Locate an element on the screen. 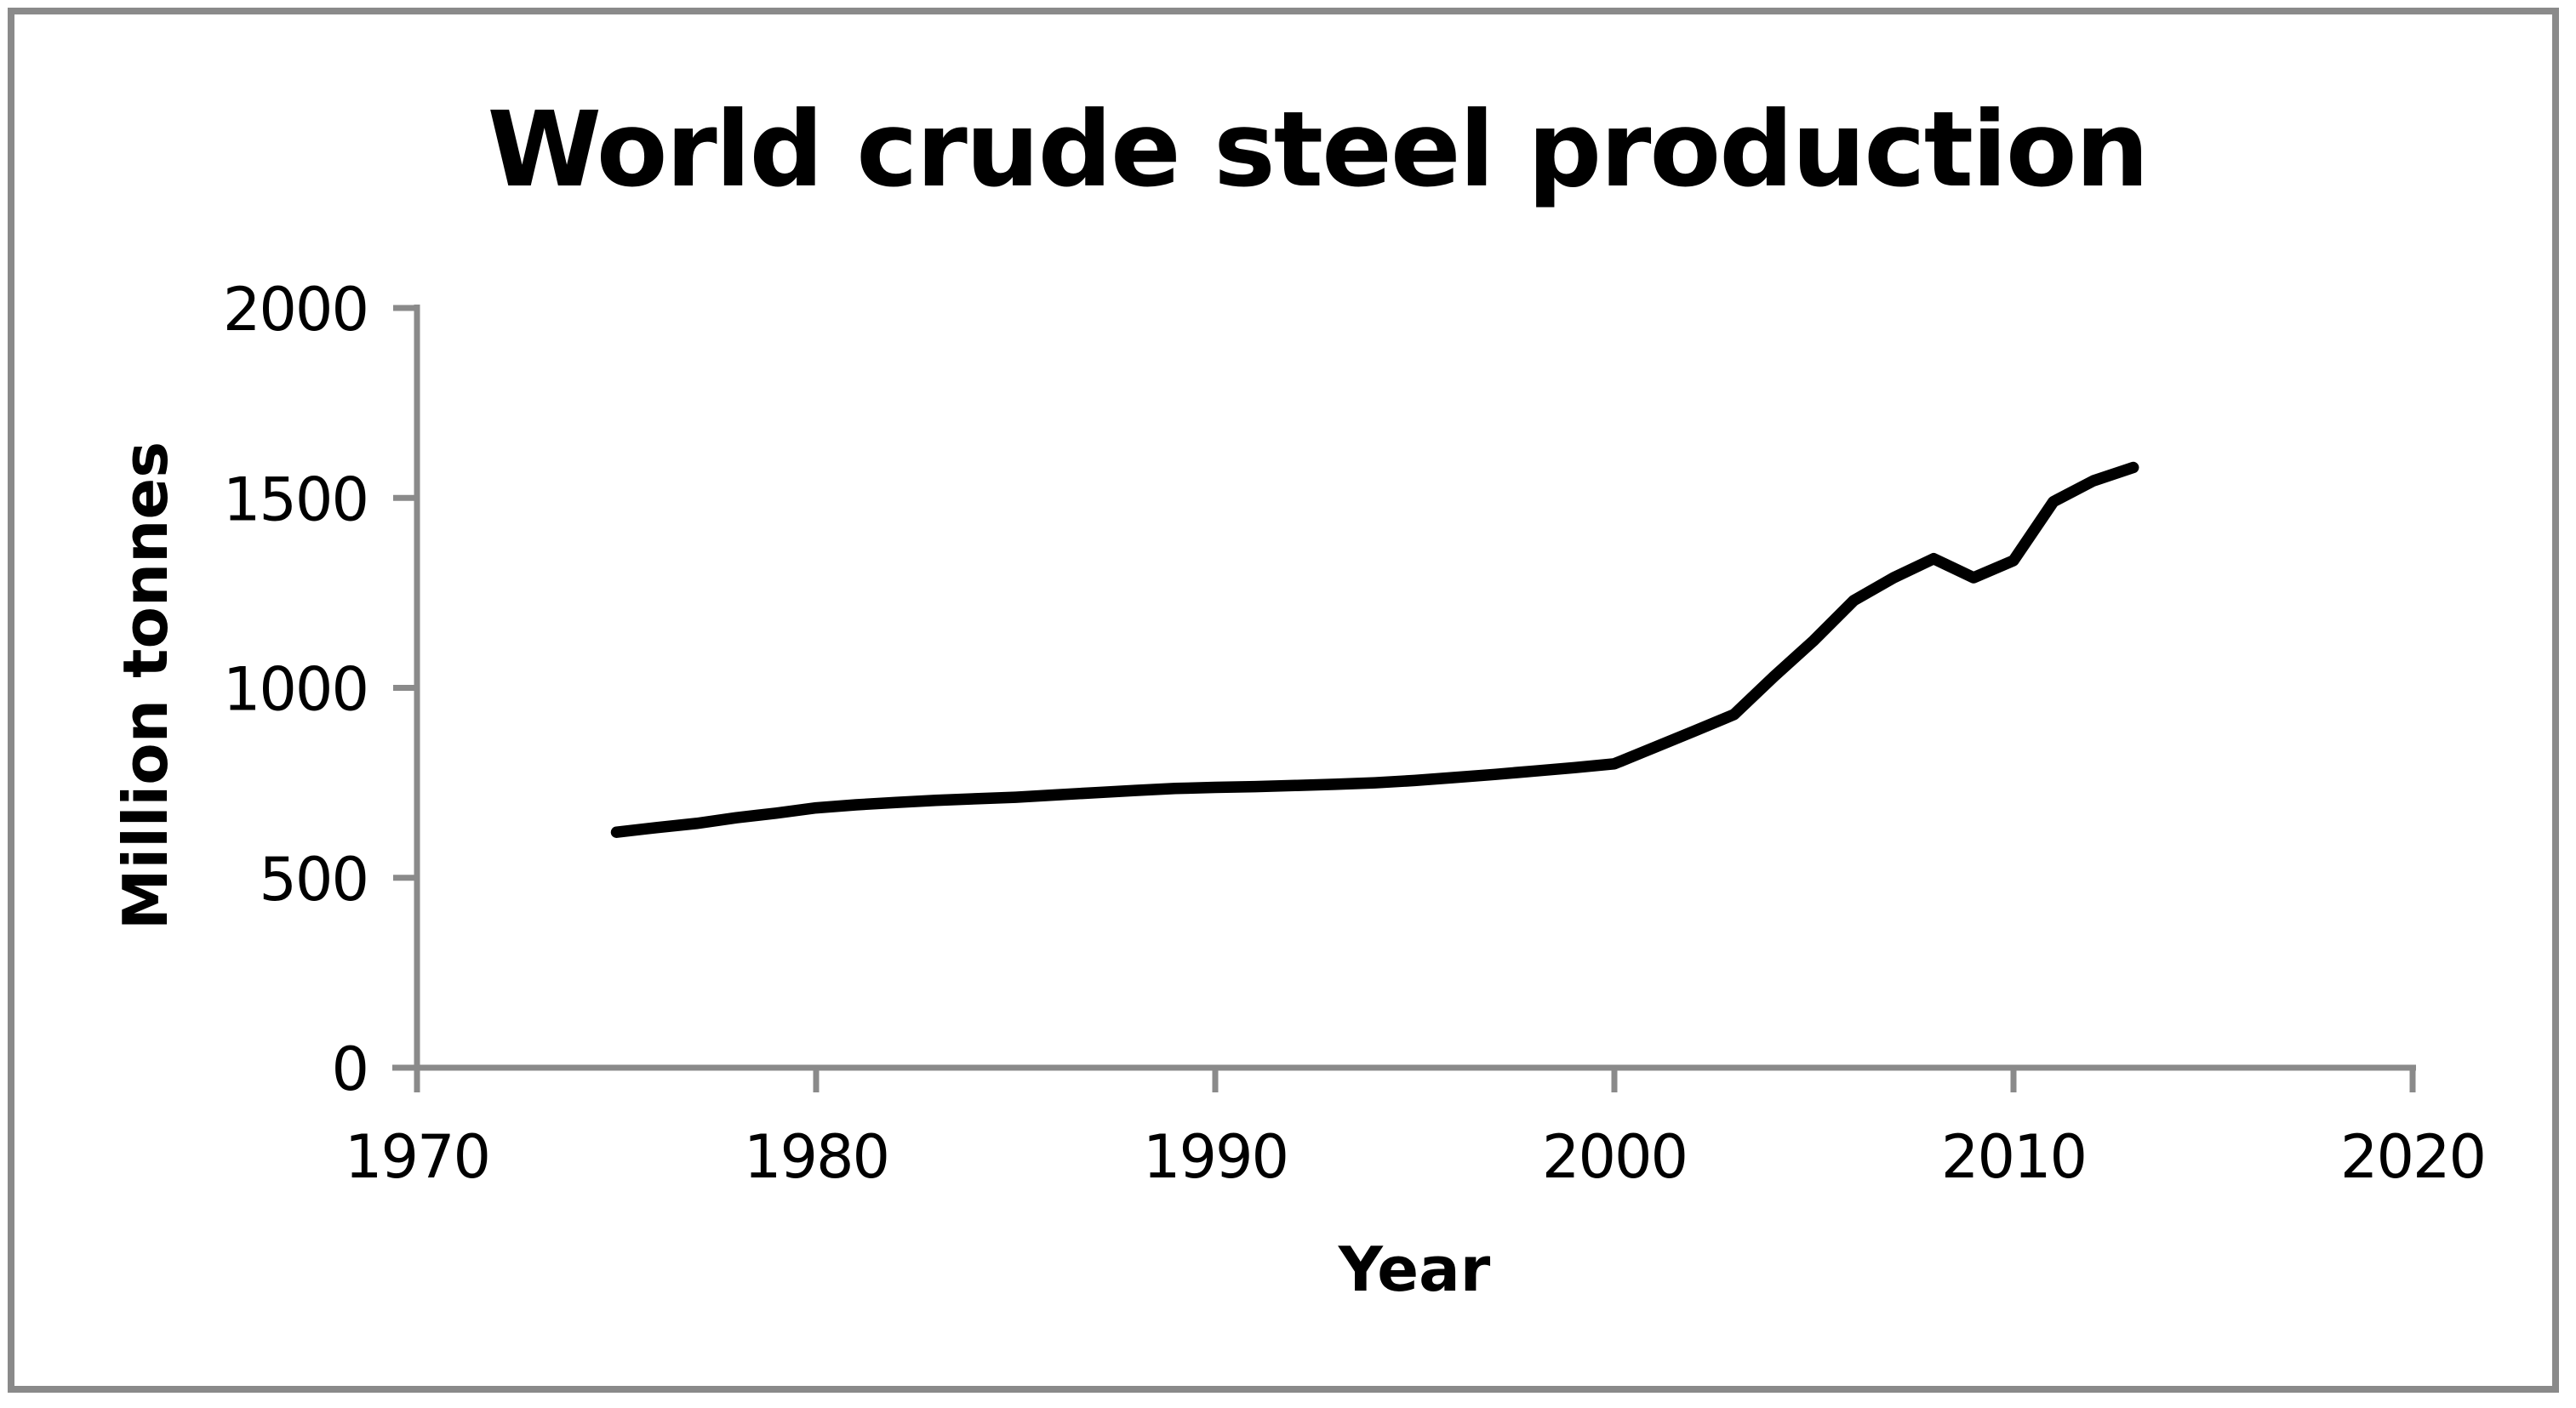 This screenshot has height=1408, width=2576. y-tick-group: 0 500 1000 1500 2000 is located at coordinates (320, 690).